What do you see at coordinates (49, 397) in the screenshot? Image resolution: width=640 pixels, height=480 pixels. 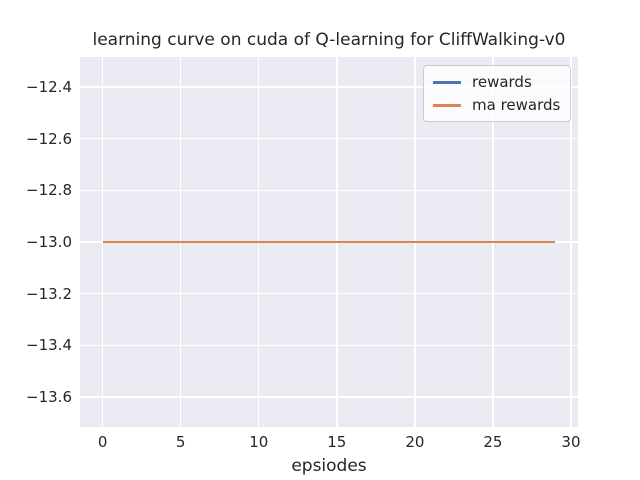 I see `y-tick-label: −13.6` at bounding box center [49, 397].